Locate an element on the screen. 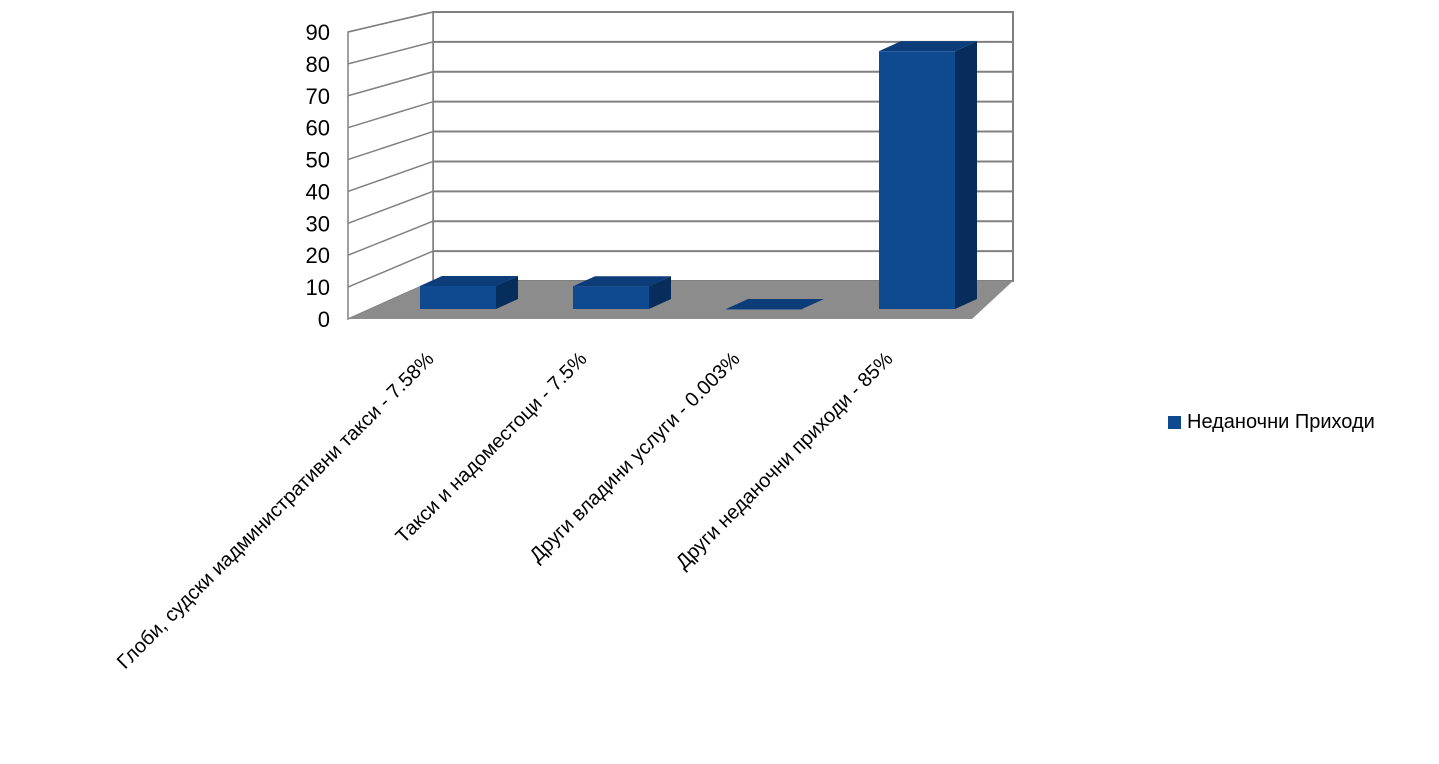 The image size is (1439, 764). y-tick-label: 80 is located at coordinates (318, 64).